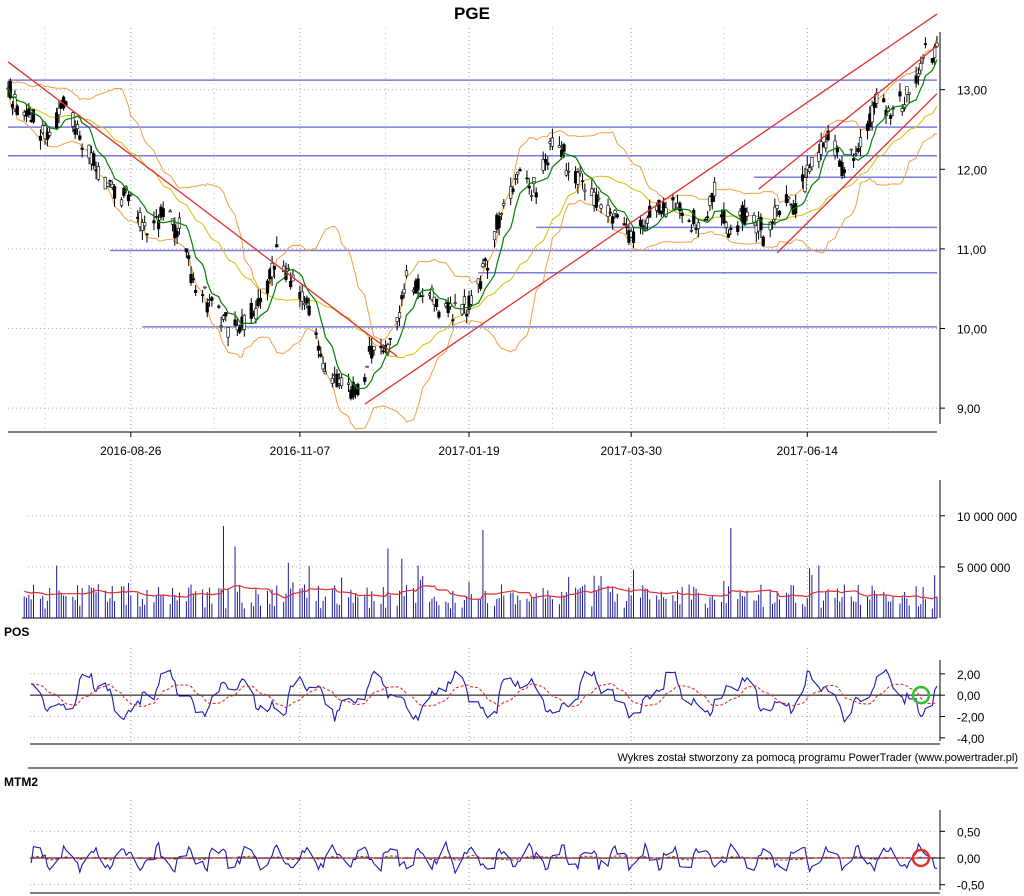 The height and width of the screenshot is (896, 1024). Describe the element at coordinates (21, 782) in the screenshot. I see `mtm2-panel-title: MTM2` at that location.